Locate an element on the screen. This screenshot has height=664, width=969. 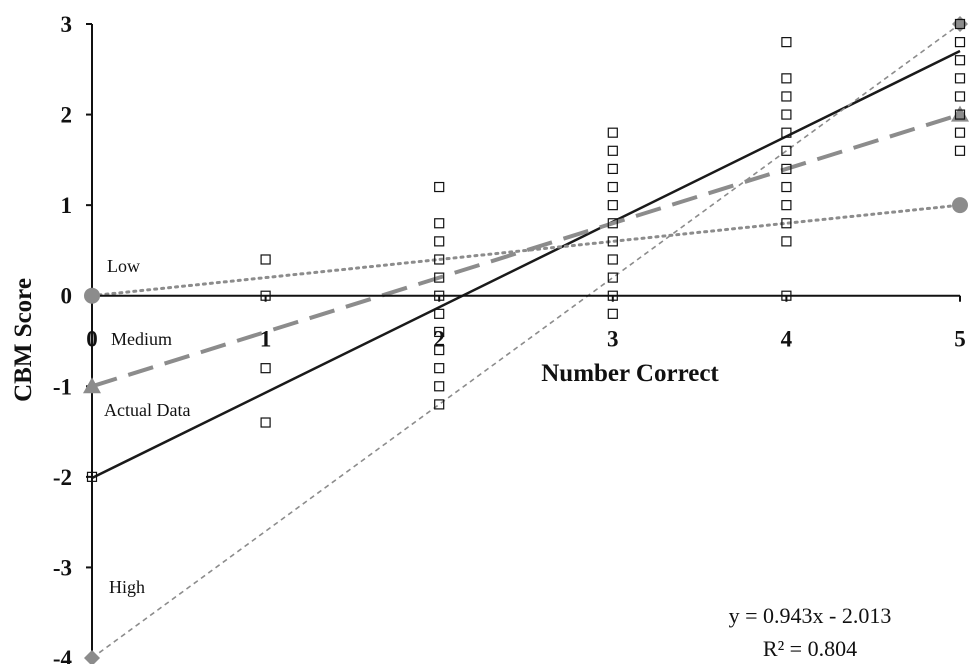
y-tick-label: -3 is located at coordinates (62, 567).